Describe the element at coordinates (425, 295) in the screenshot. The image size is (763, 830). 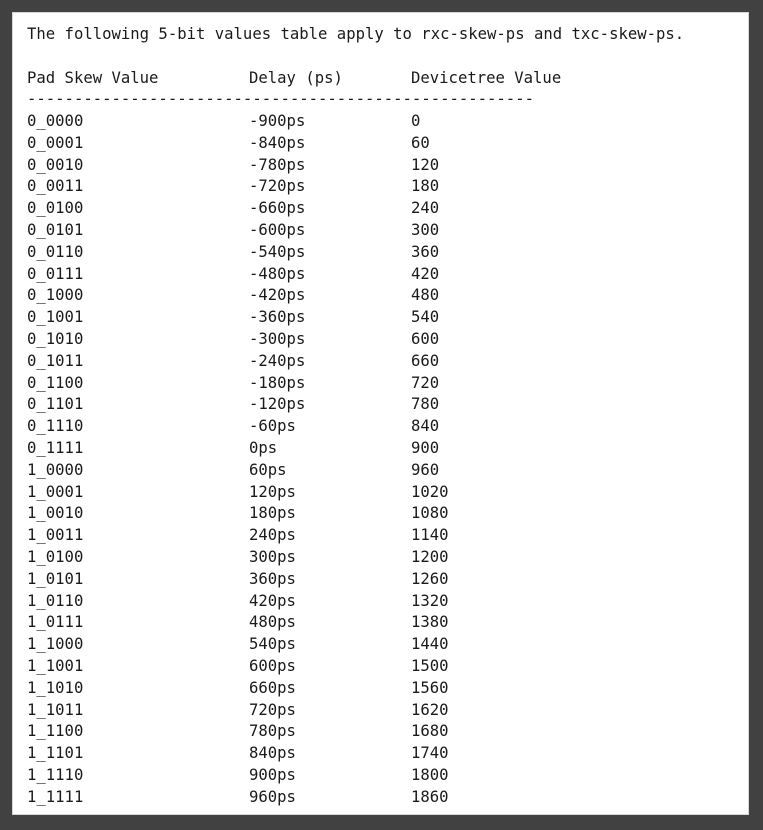
I see `cell-devicetree-value: 480` at that location.